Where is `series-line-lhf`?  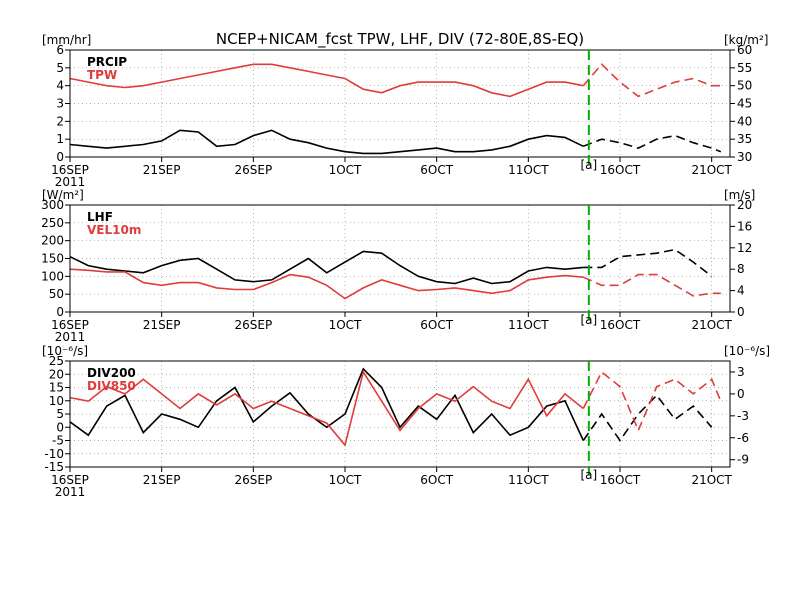
series-line-lhf is located at coordinates (326, 267).